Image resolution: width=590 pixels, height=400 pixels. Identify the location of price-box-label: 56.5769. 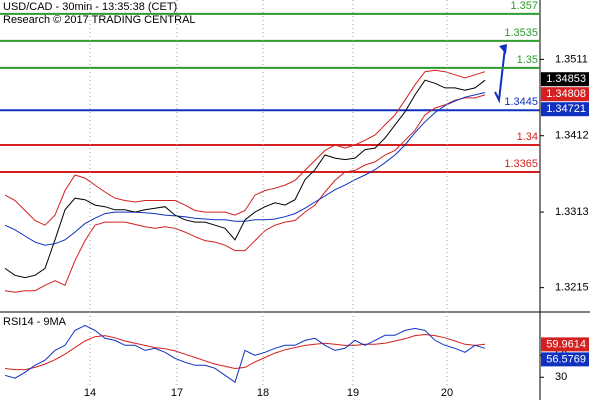
(566, 359).